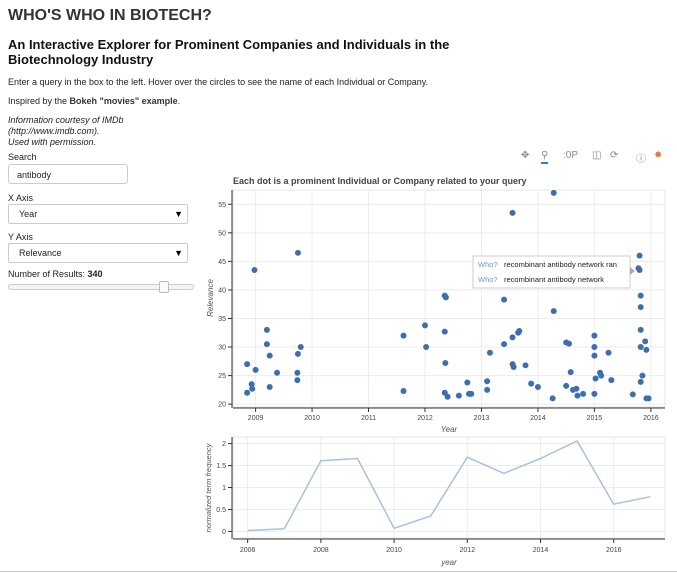 This screenshot has width=677, height=574. What do you see at coordinates (224, 532) in the screenshot?
I see `y-tick-label: 0` at bounding box center [224, 532].